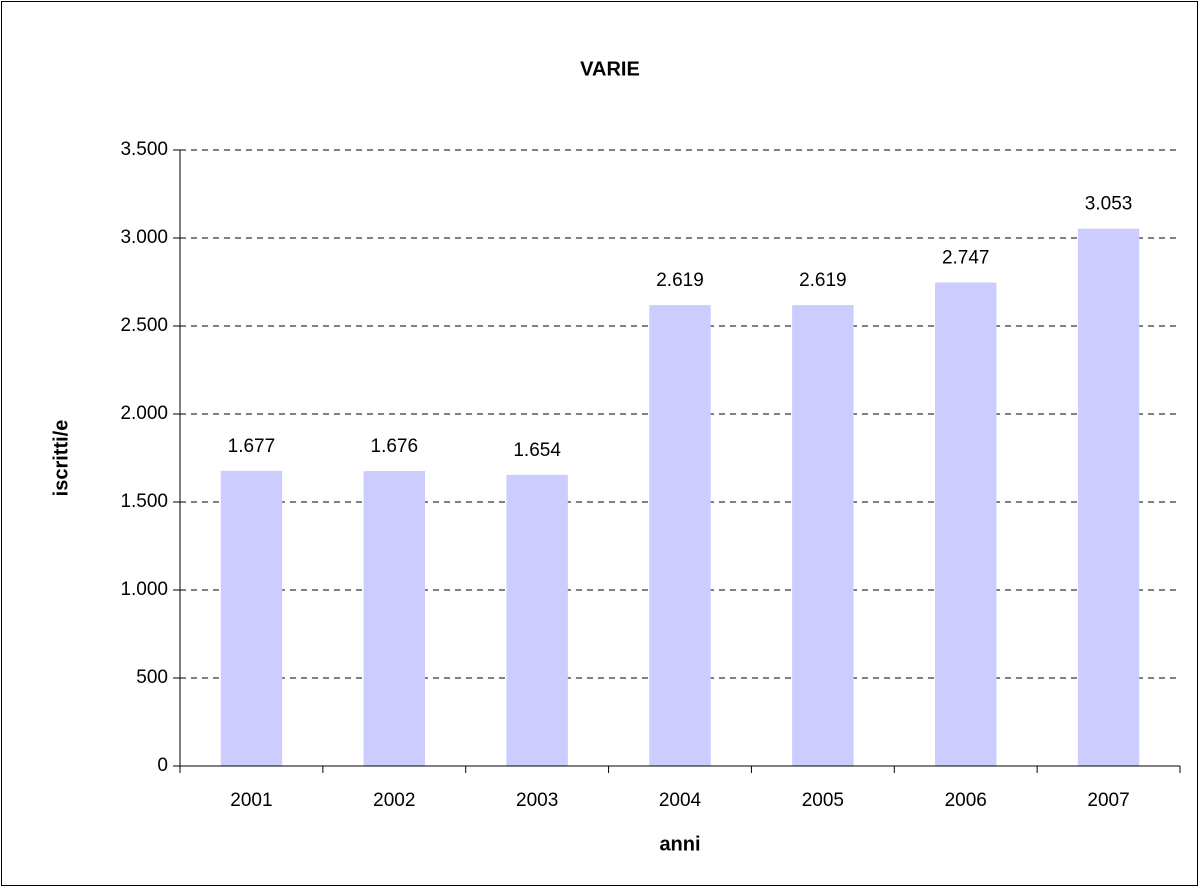 The height and width of the screenshot is (888, 1199). I want to click on x-tick-label: 2006, so click(966, 800).